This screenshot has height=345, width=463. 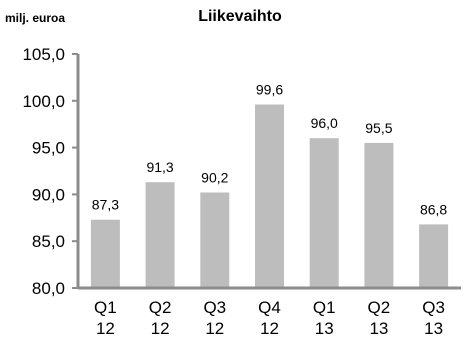 What do you see at coordinates (48, 288) in the screenshot?
I see `y-tick-label-0: 80,0` at bounding box center [48, 288].